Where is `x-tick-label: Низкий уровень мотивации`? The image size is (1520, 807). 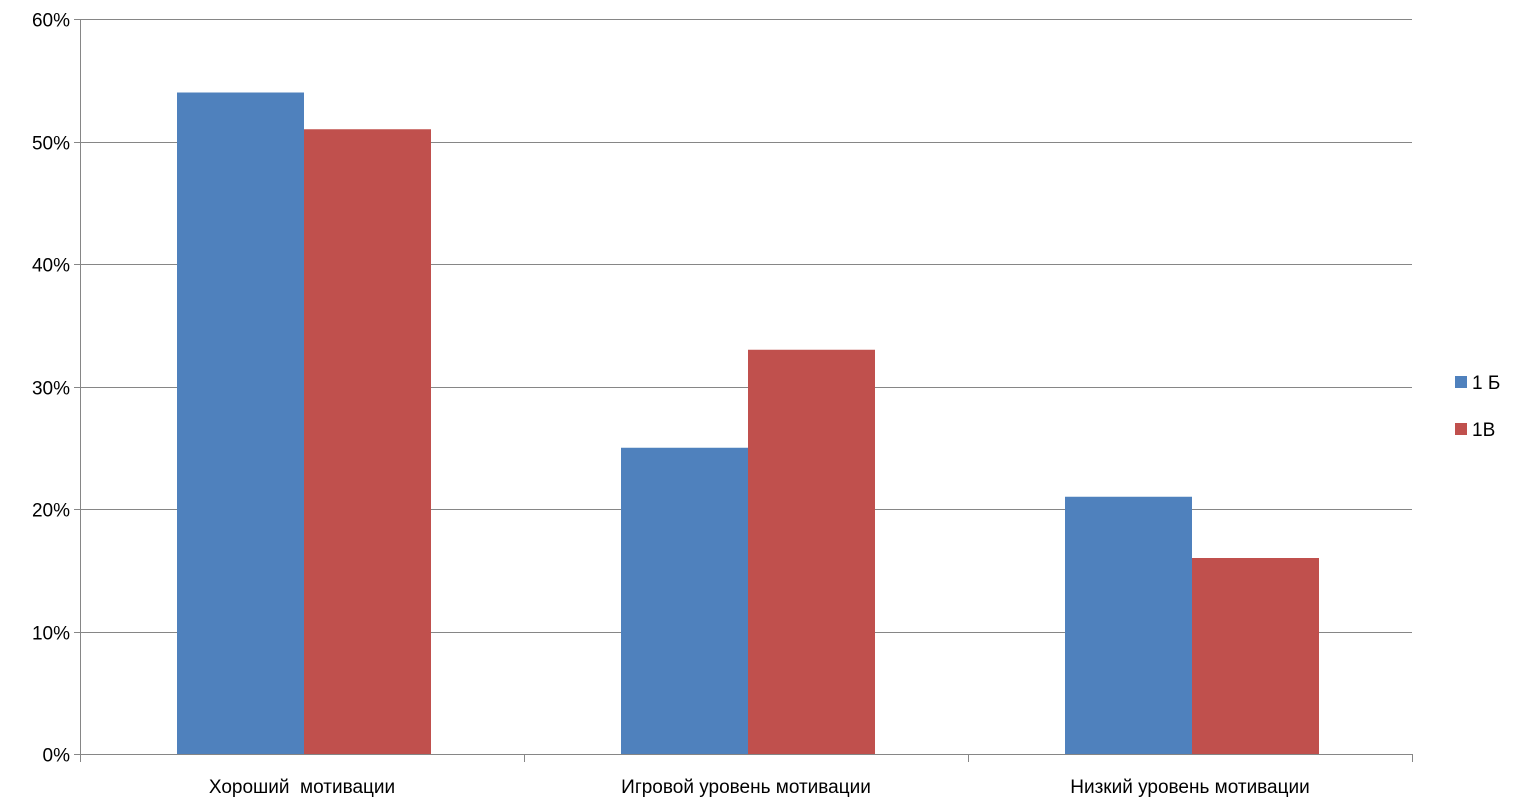
x-tick-label: Низкий уровень мотивации is located at coordinates (1190, 787).